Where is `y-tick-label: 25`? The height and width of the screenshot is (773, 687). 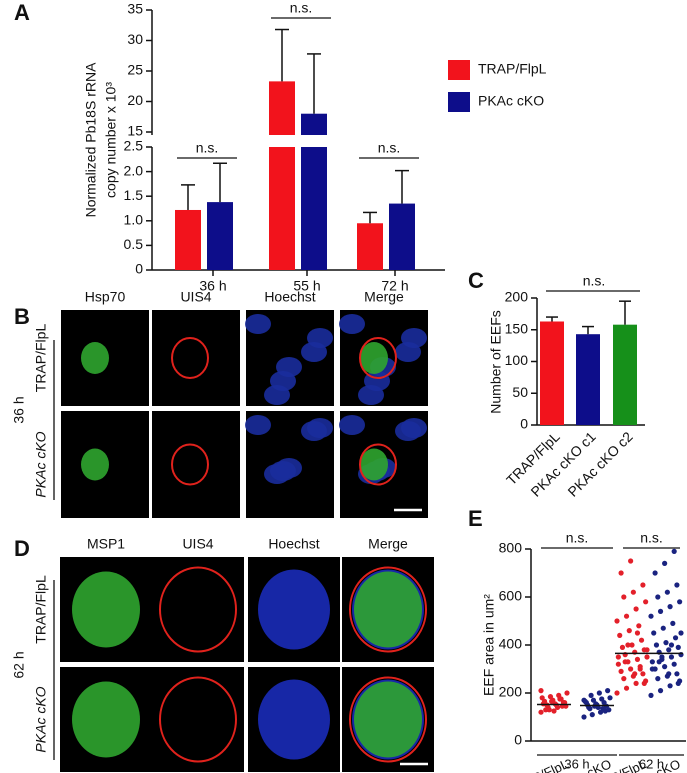
y-tick-label: 25 is located at coordinates (135, 70).